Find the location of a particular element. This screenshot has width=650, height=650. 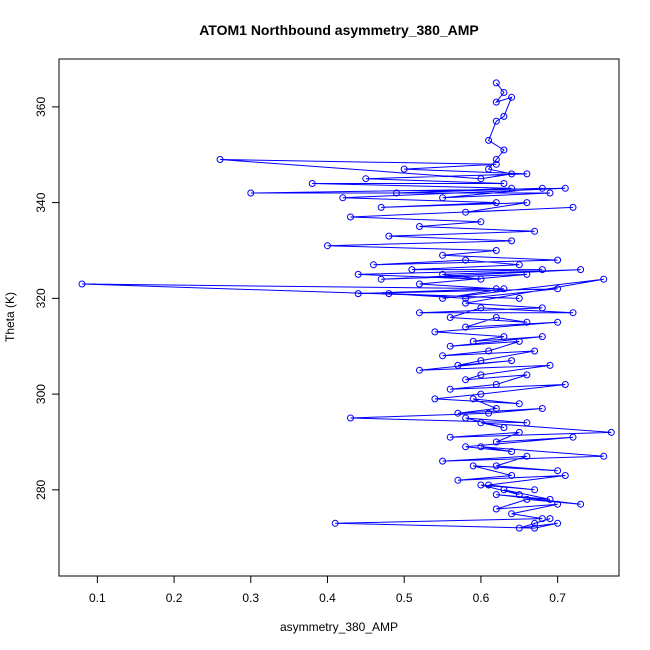

y-axis-label: Theta (K) is located at coordinates (10, 317).